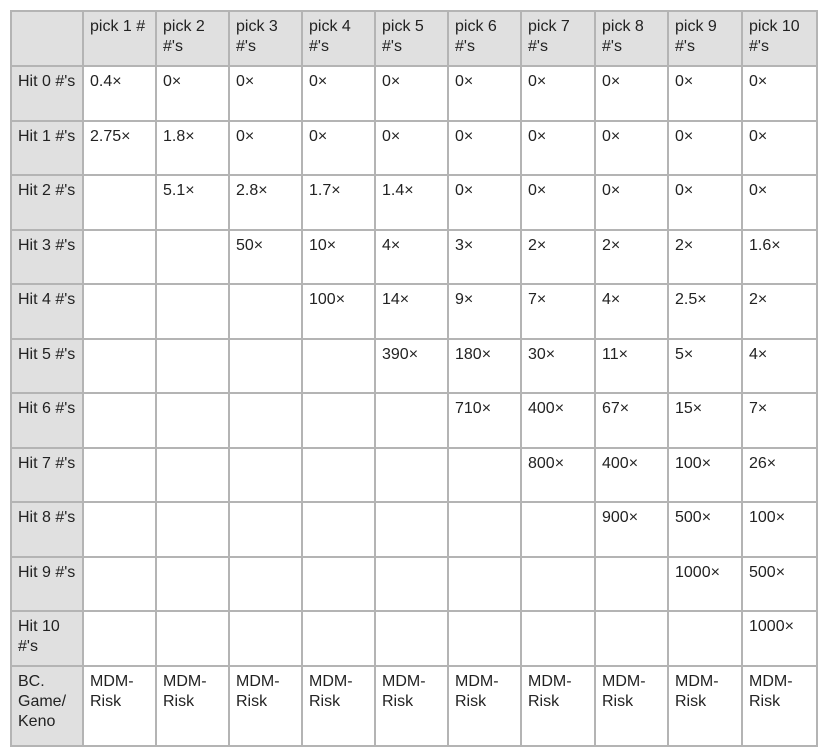 Image resolution: width=826 pixels, height=750 pixels. Describe the element at coordinates (47, 474) in the screenshot. I see `row-header: Hit 7 #'s` at that location.